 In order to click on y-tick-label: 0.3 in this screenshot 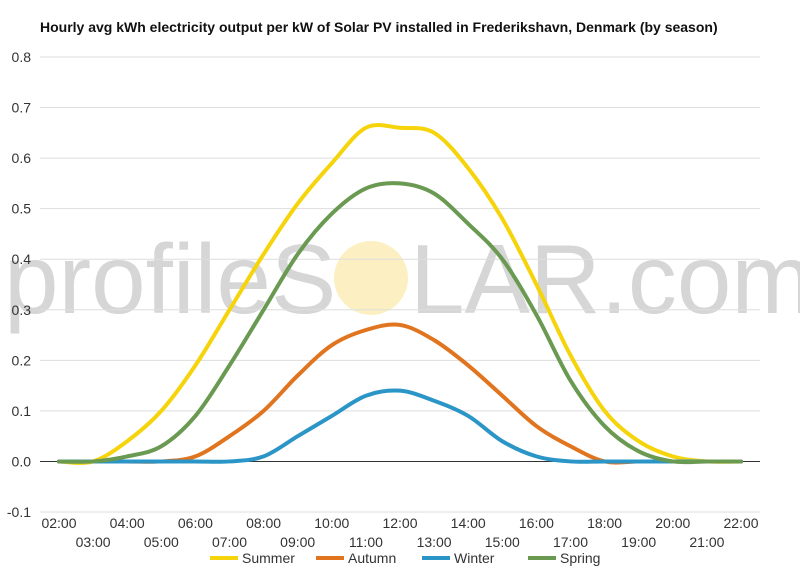, I will do `click(22, 310)`.